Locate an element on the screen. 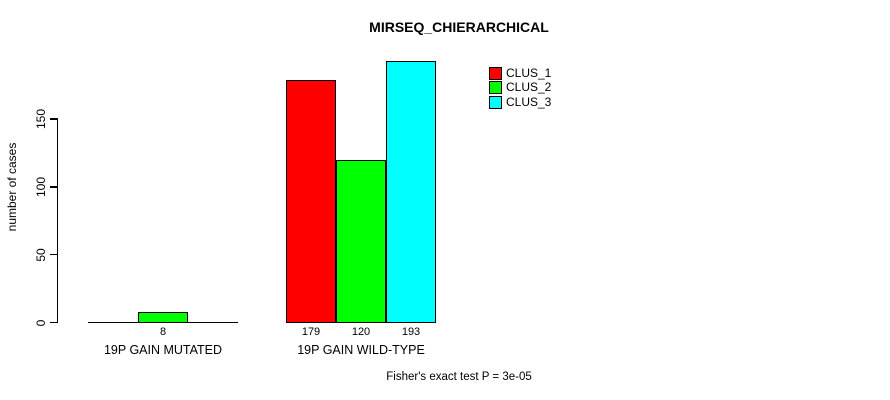  y-axis-tick-label: 0 is located at coordinates (41, 322).